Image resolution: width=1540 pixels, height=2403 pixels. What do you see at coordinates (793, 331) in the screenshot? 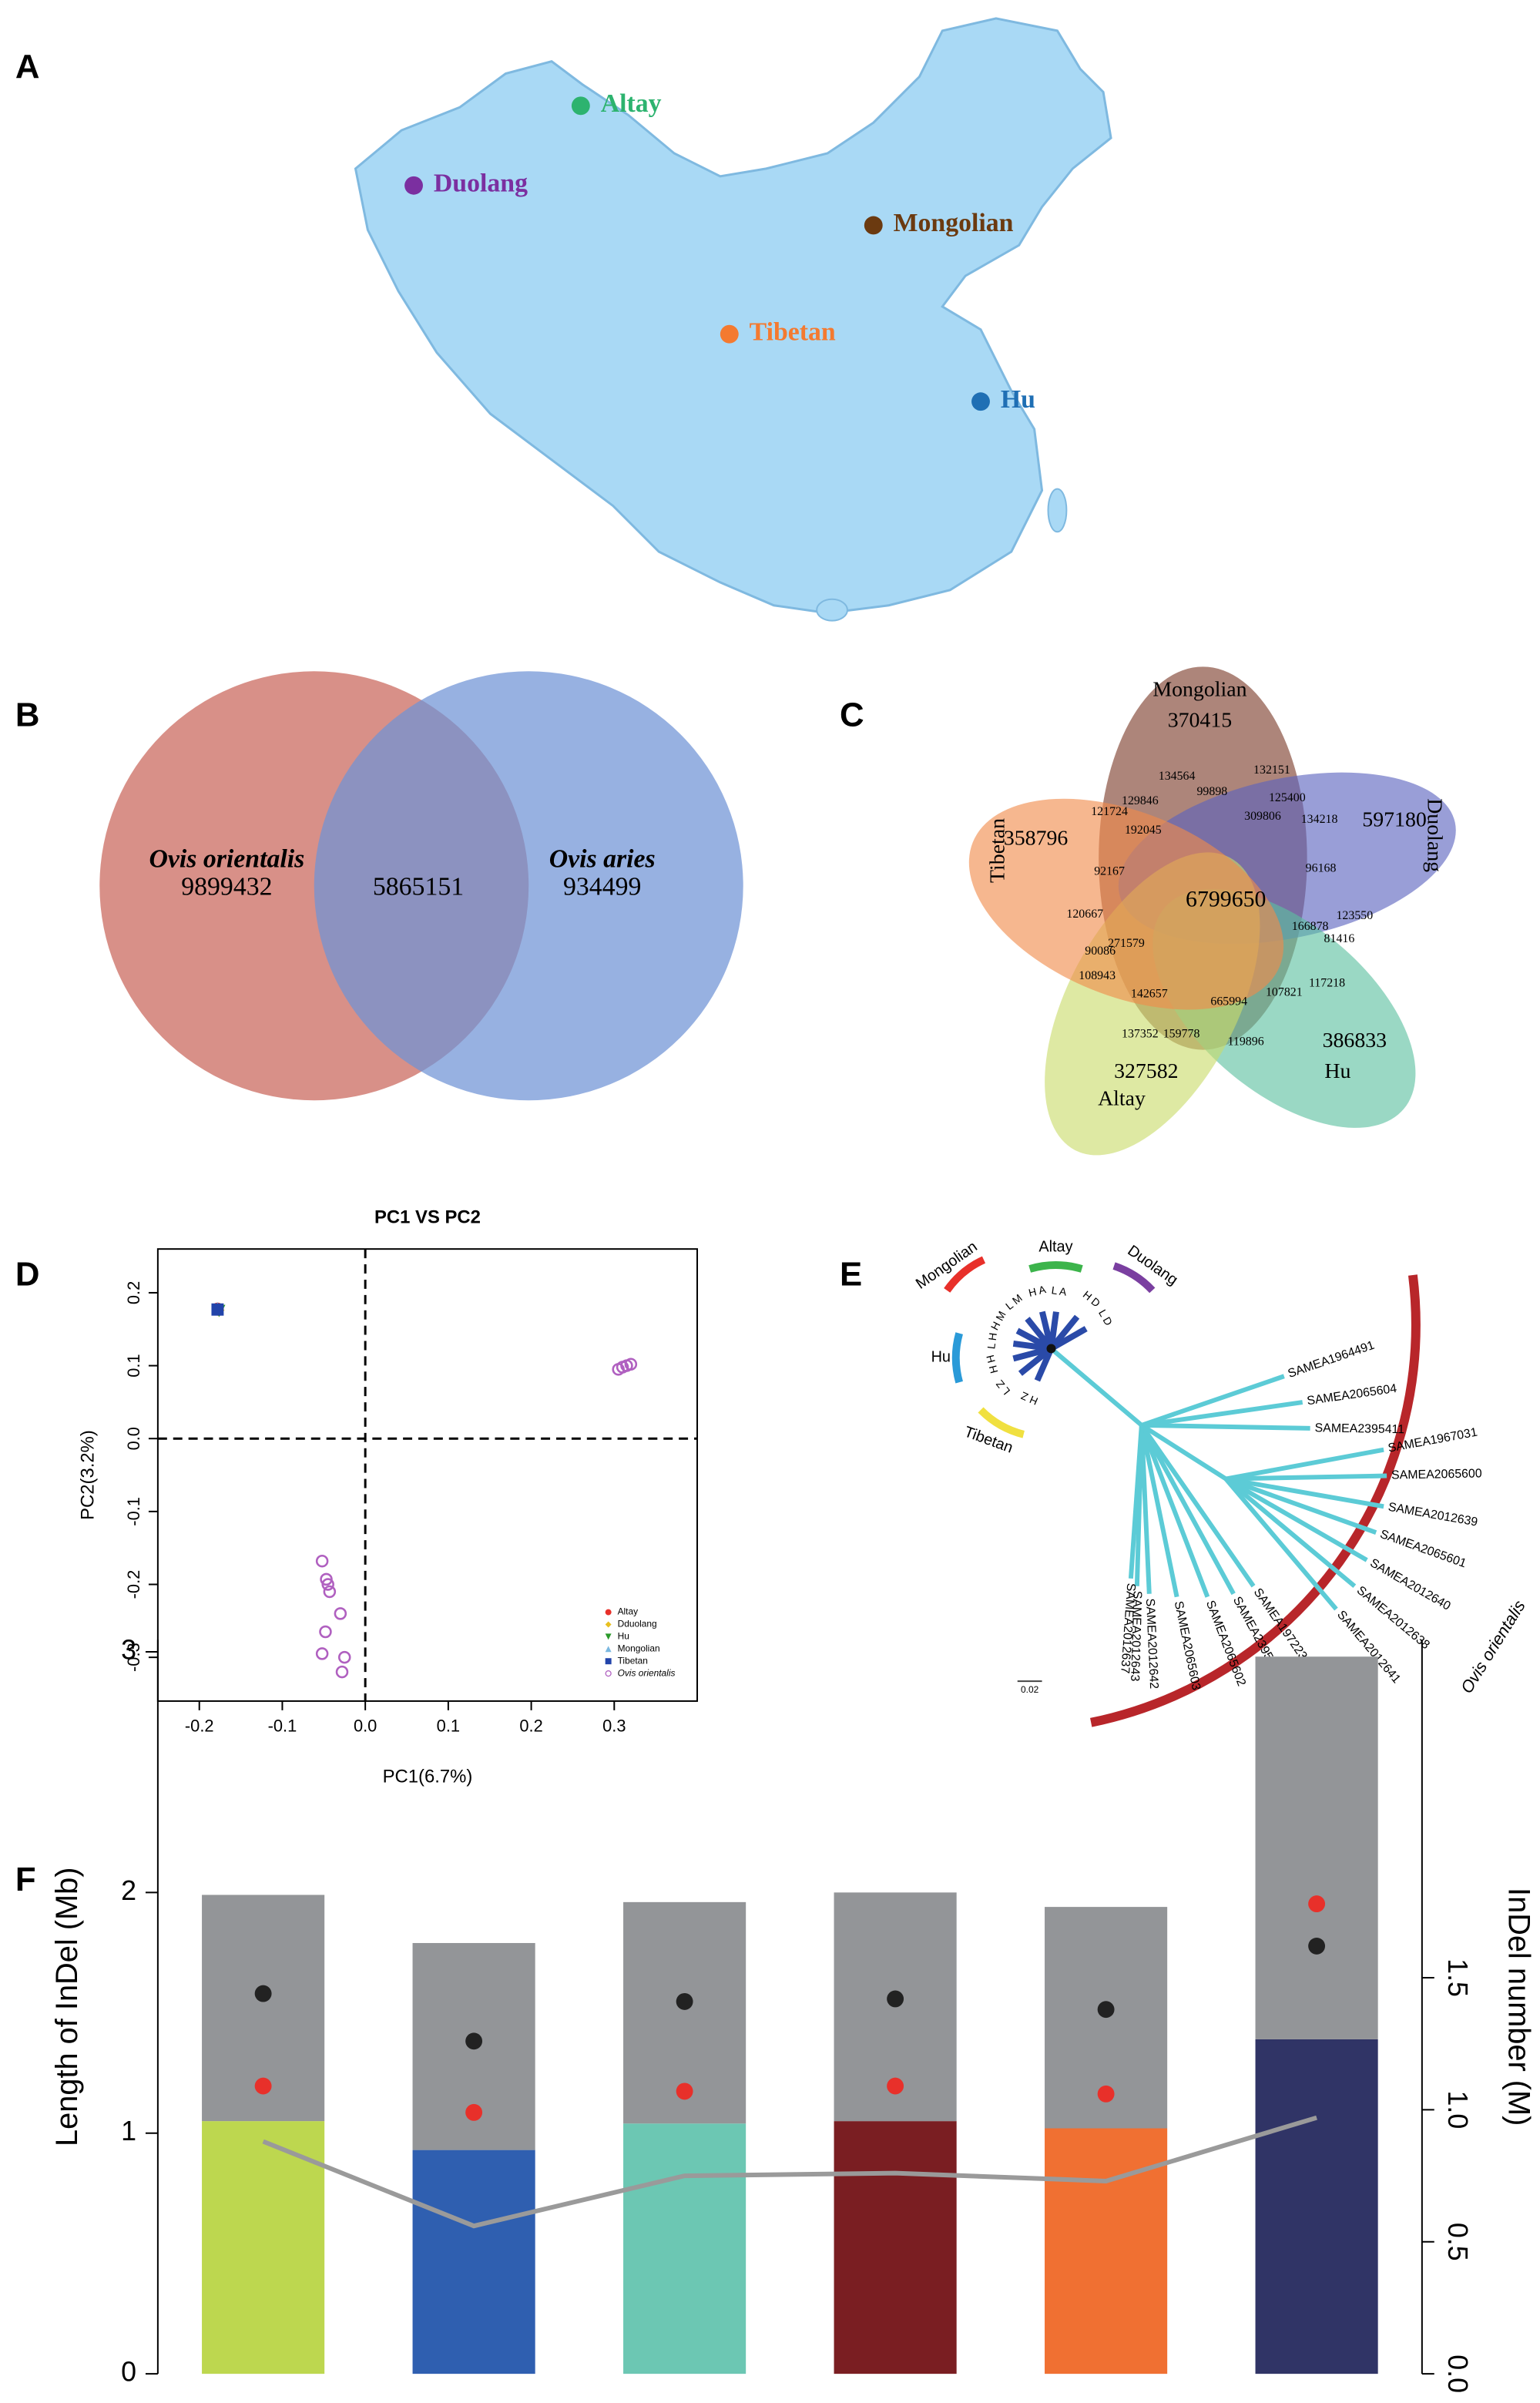
I see `map-label: Tibetan` at bounding box center [793, 331].